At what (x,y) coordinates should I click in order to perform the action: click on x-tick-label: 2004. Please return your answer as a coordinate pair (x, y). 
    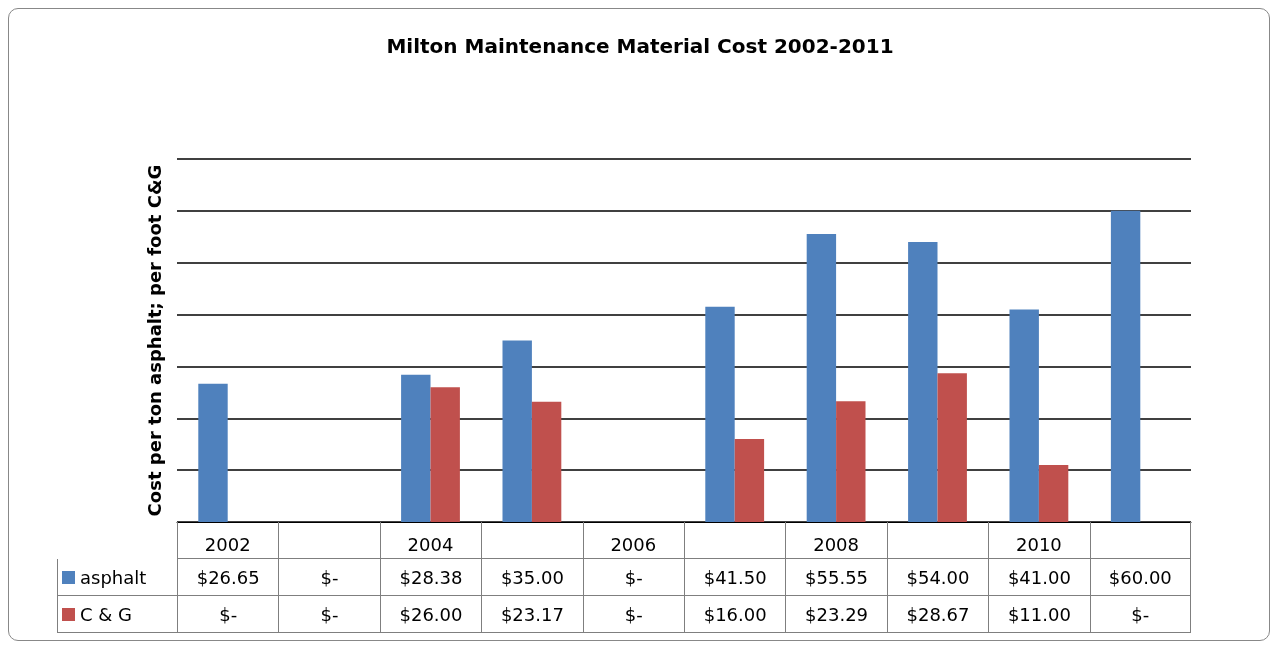
    Looking at the image, I should click on (430, 544).